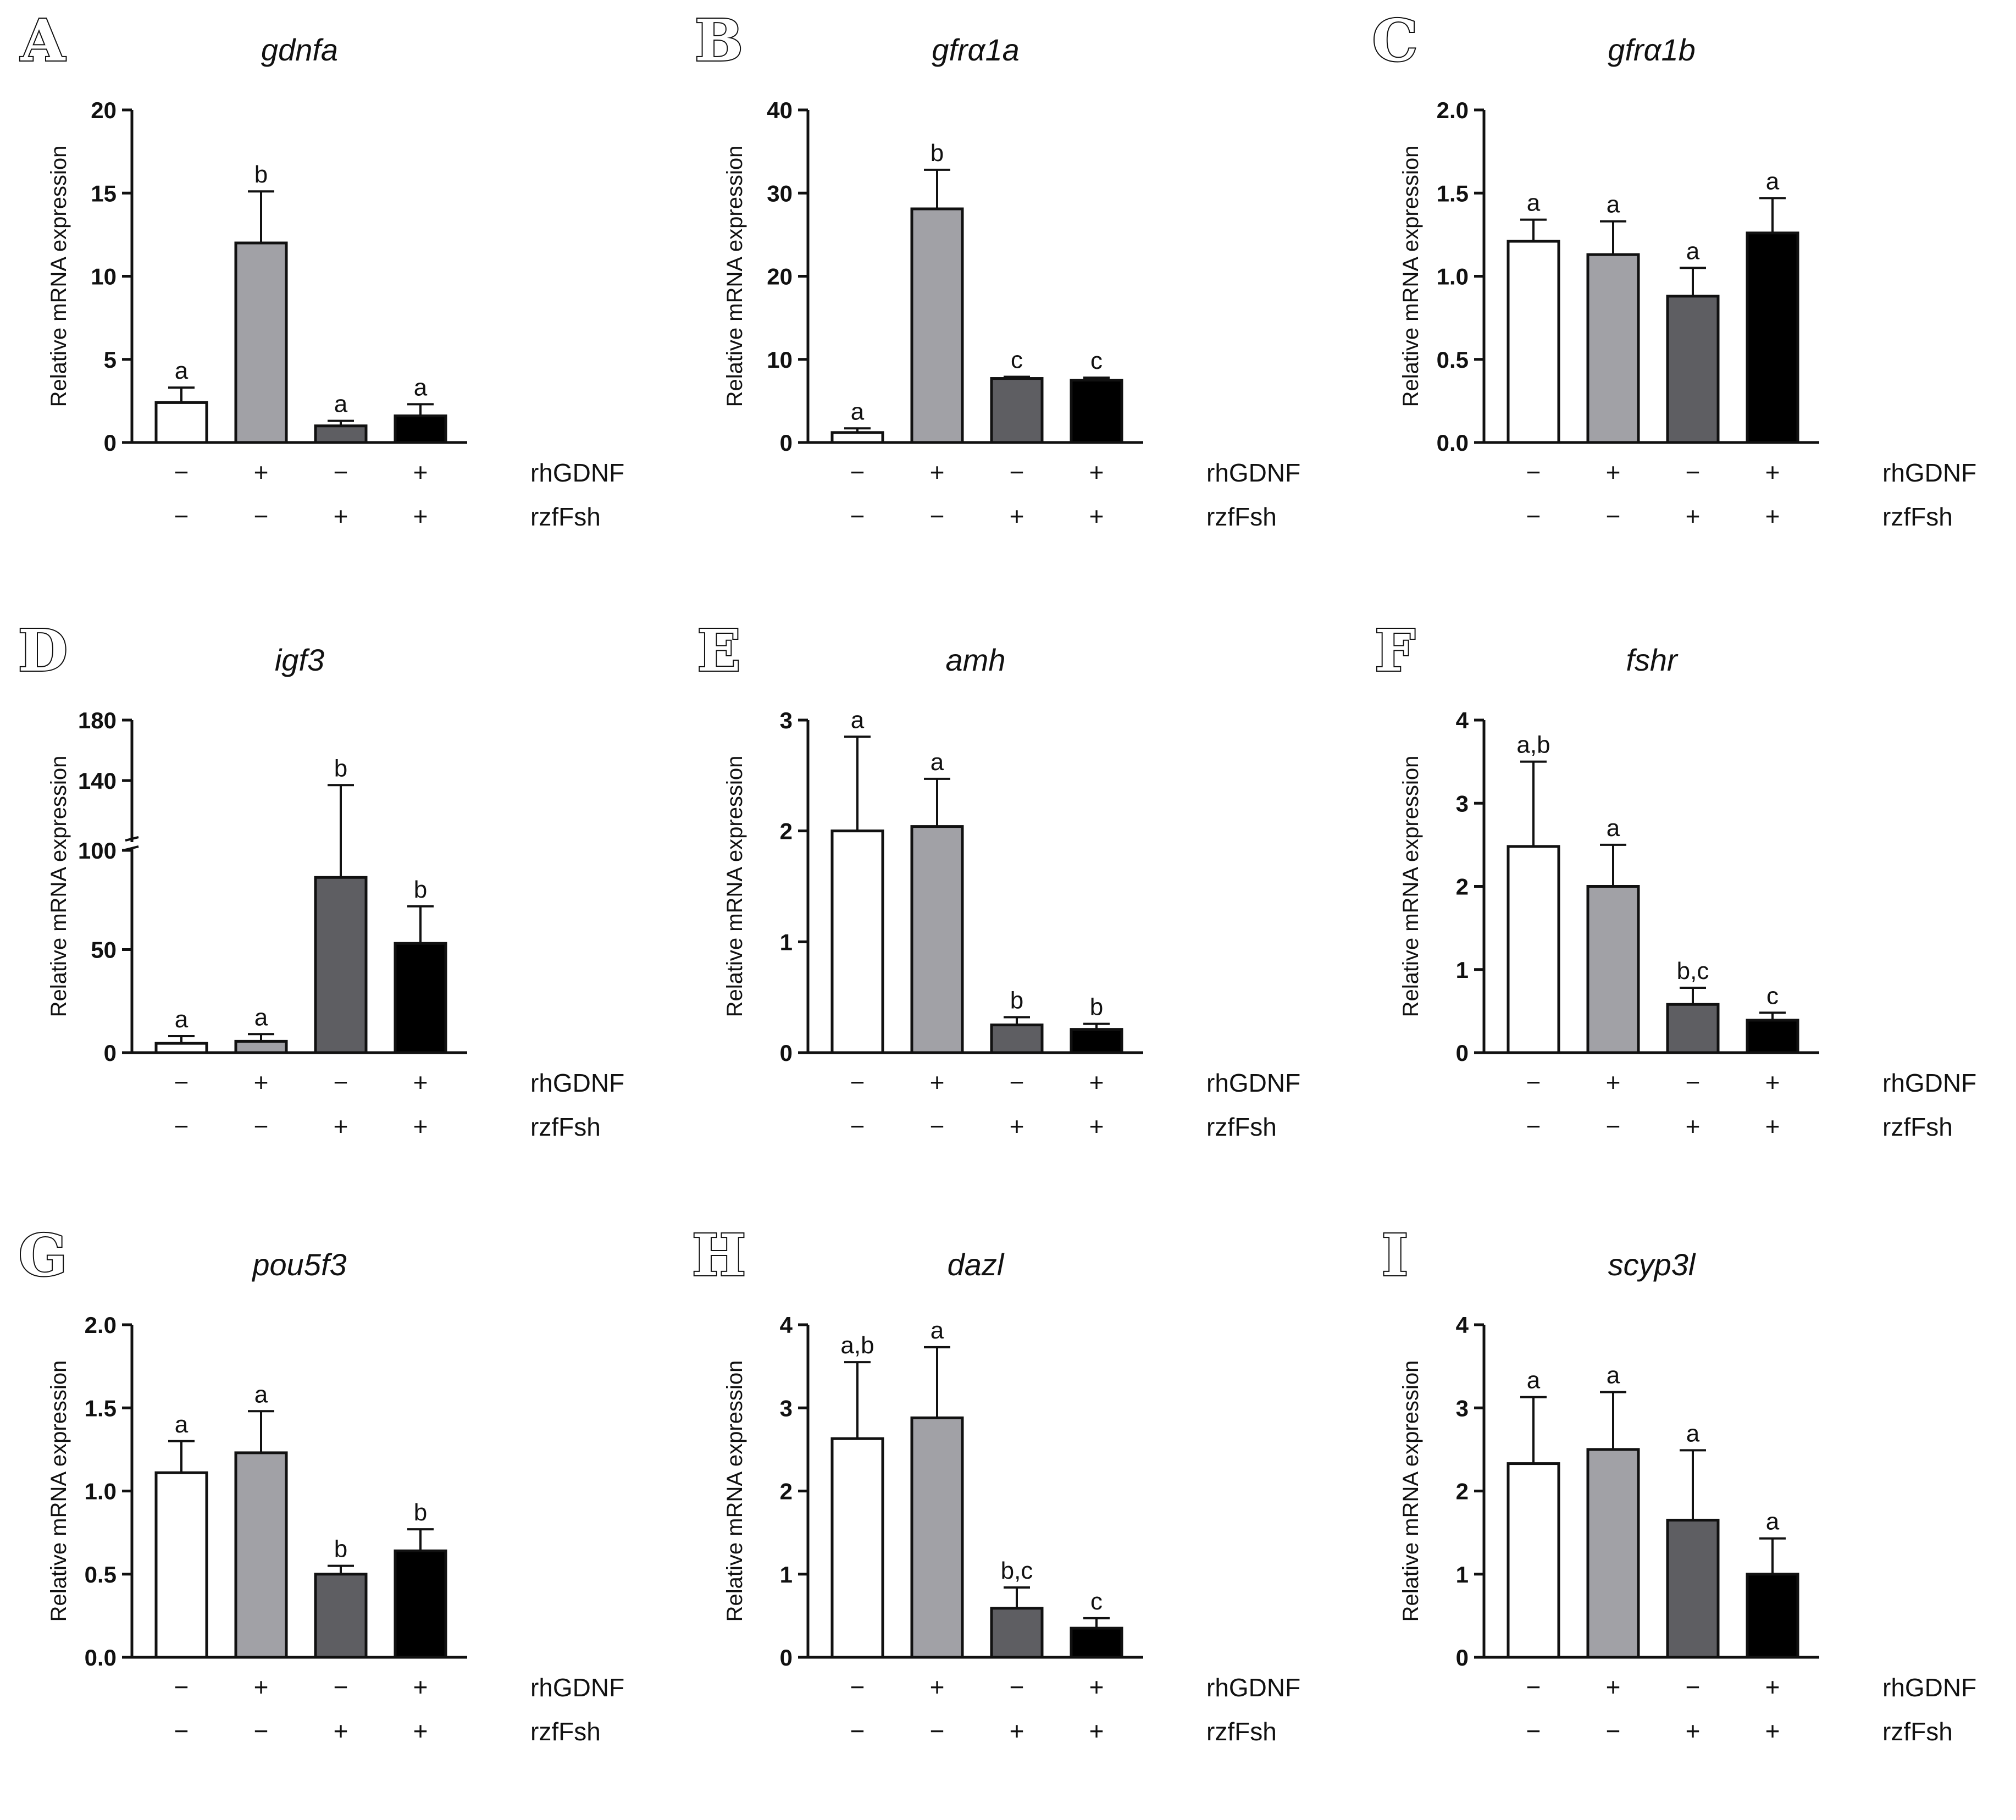 This screenshot has width=2016, height=1820. I want to click on y-tick-label: 40, so click(780, 110).